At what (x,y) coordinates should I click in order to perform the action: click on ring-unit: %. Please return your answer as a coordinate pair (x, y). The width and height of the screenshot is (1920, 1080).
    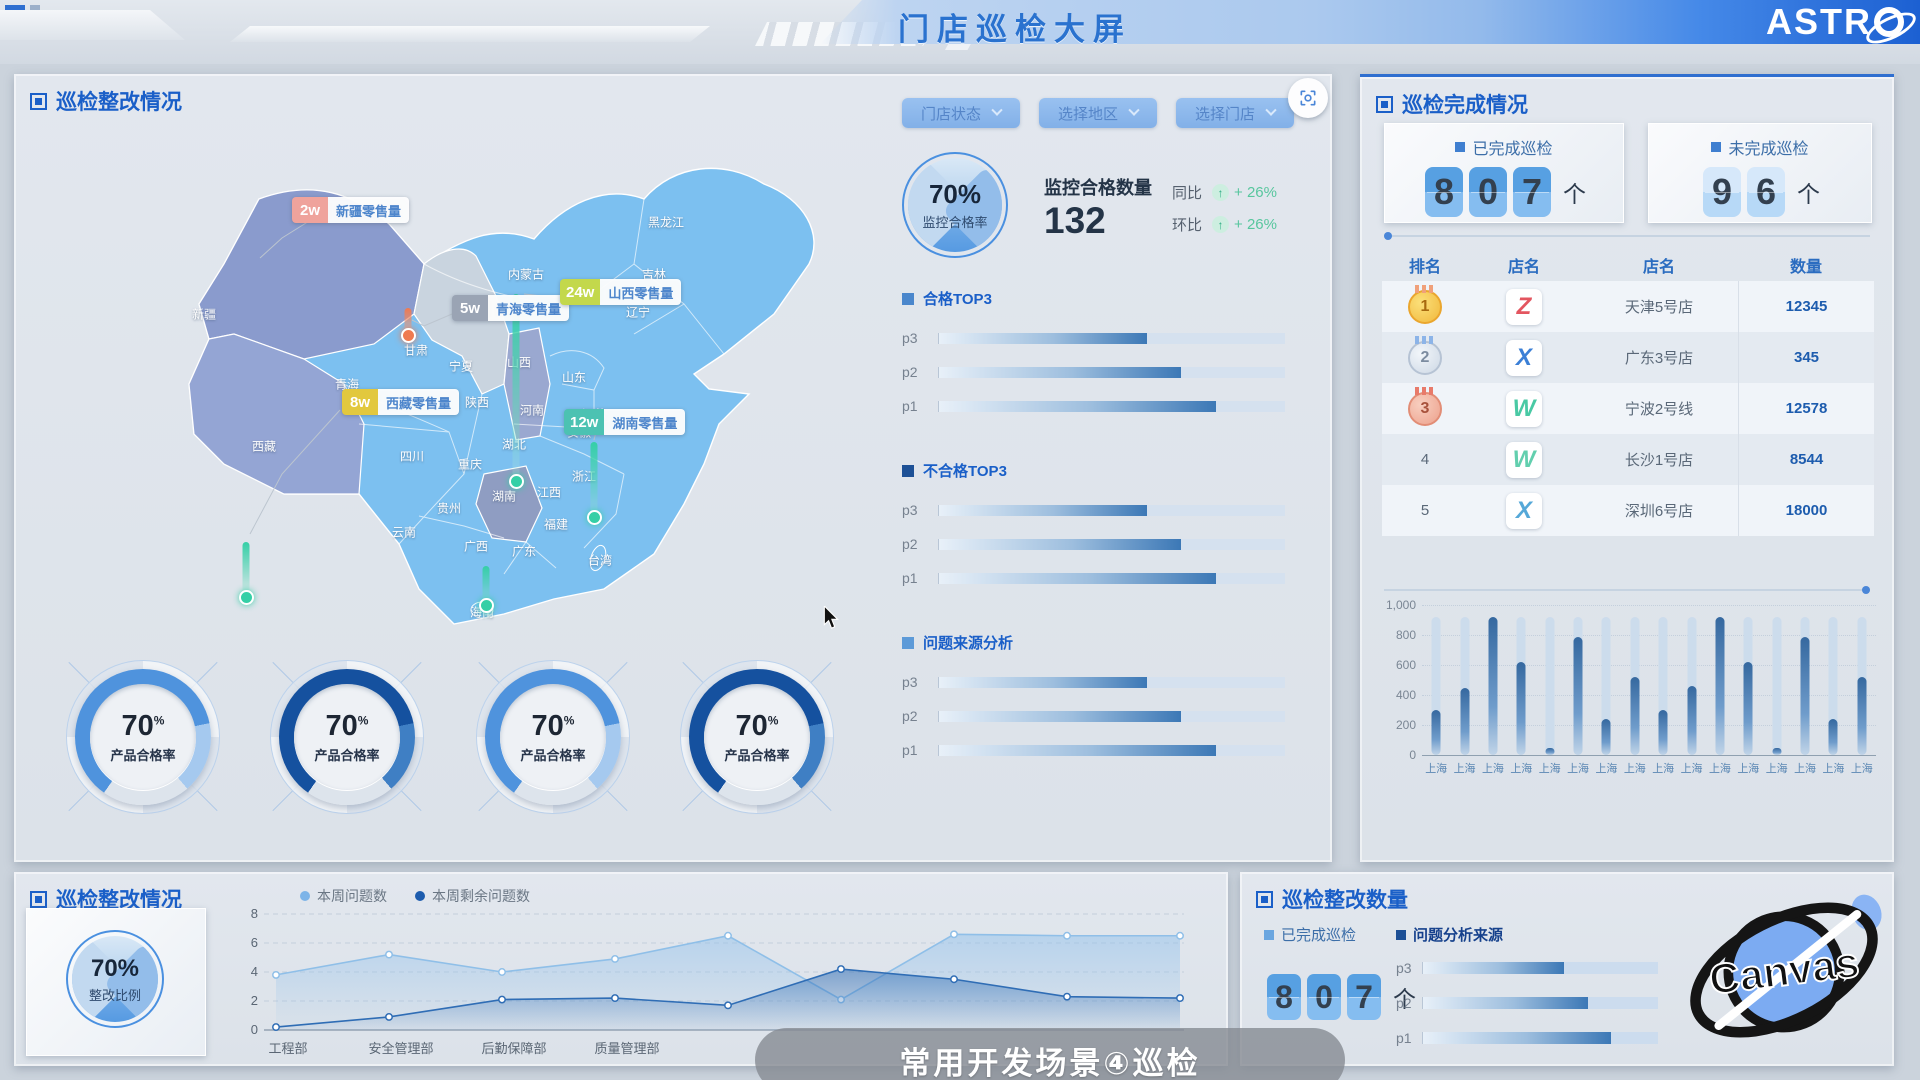
    Looking at the image, I should click on (569, 720).